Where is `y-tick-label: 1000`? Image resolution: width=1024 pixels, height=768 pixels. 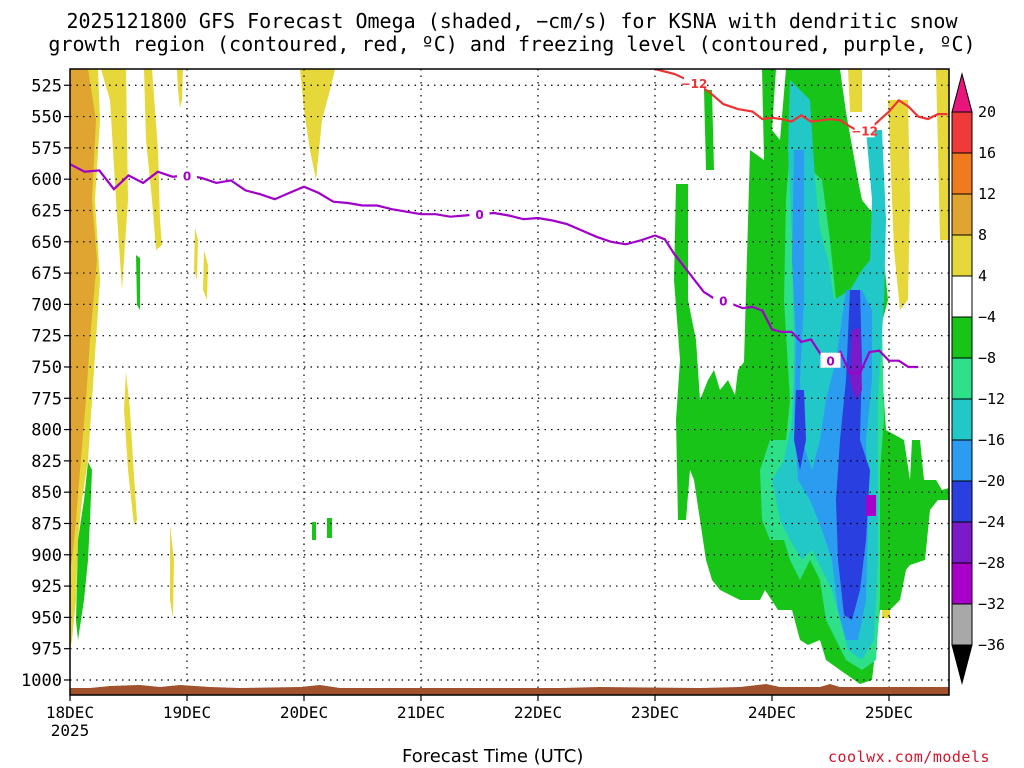
y-tick-label: 1000 is located at coordinates (41, 681).